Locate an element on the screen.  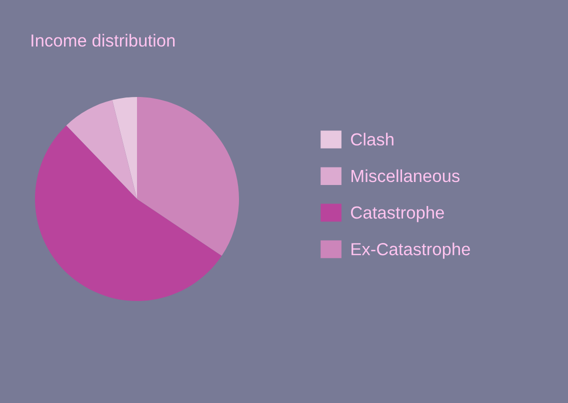
chart-title: Income distribution is located at coordinates (103, 40).